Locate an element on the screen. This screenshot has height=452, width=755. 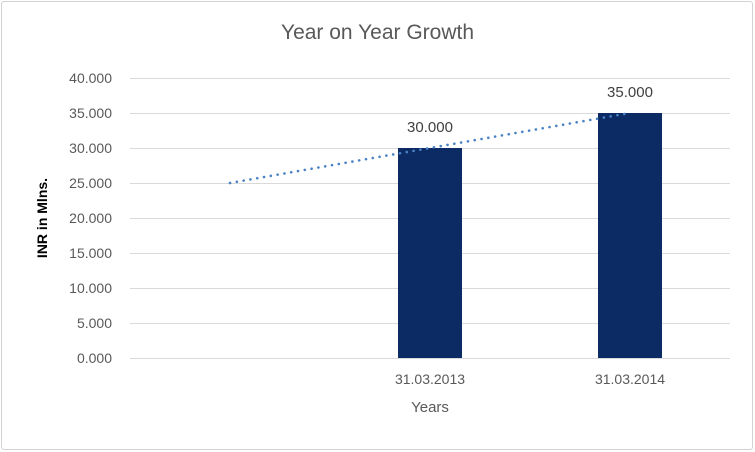
y-tick-label: 30.000 is located at coordinates (90, 148).